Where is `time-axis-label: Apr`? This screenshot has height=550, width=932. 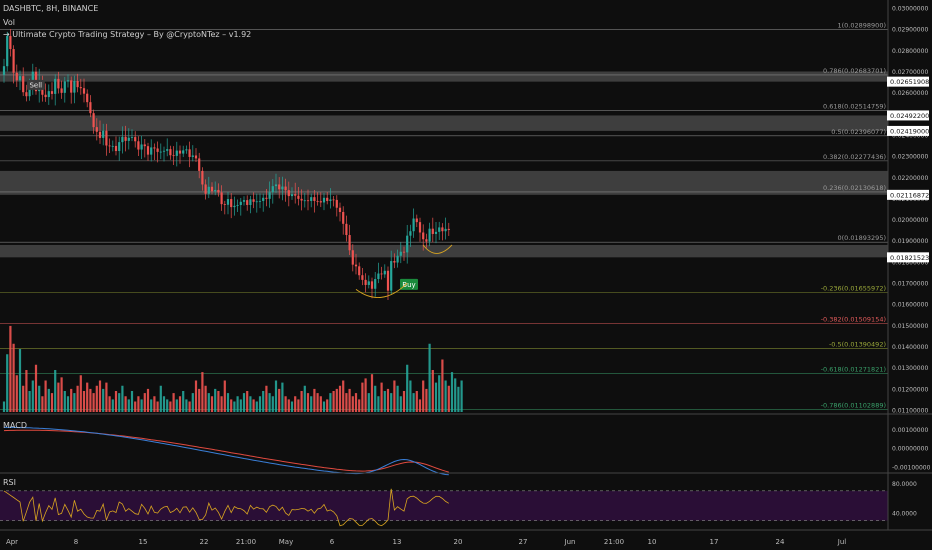 time-axis-label: Apr is located at coordinates (12, 542).